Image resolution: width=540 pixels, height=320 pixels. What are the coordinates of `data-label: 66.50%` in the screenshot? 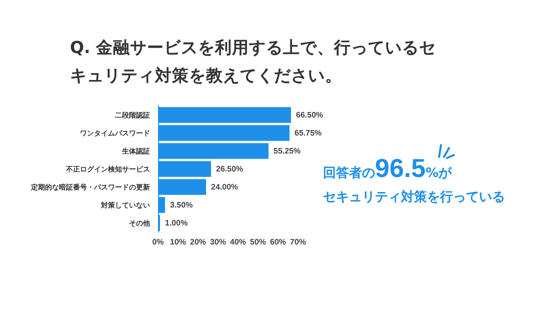 It's located at (310, 115).